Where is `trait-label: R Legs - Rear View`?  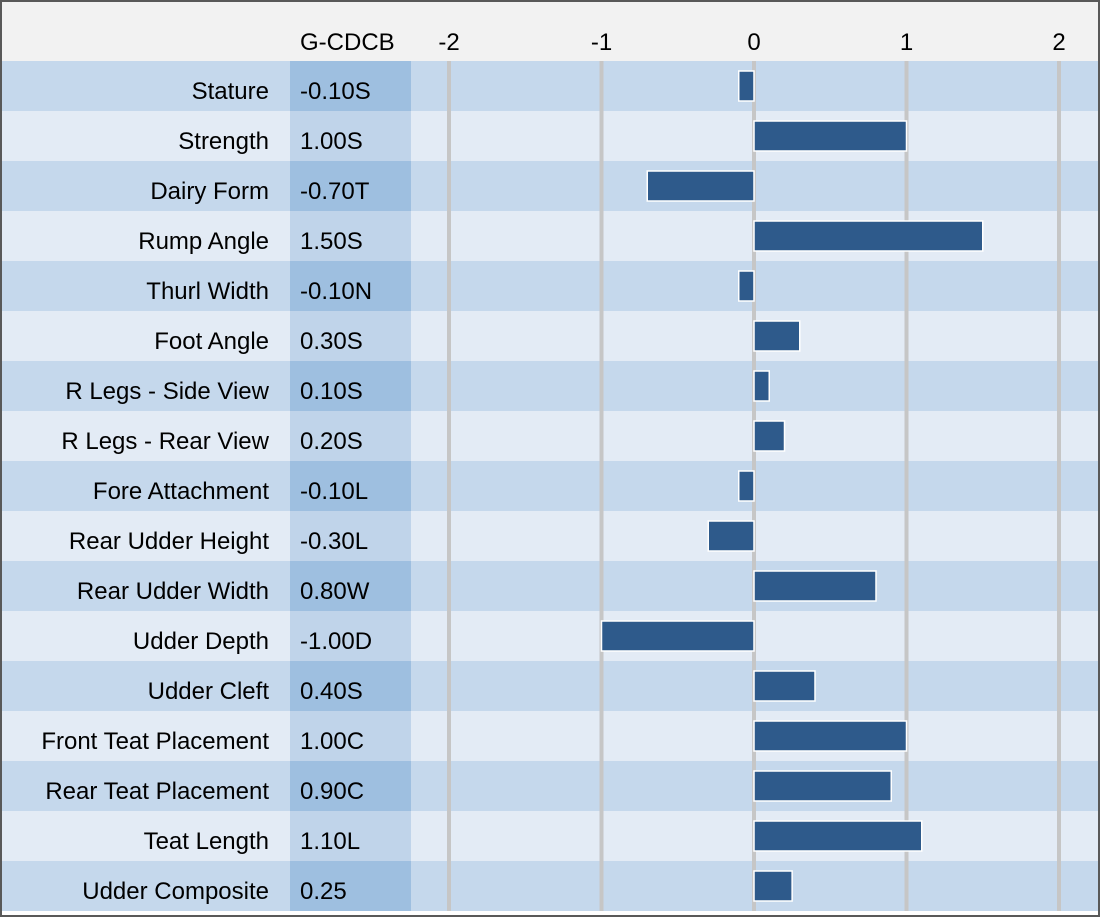 trait-label: R Legs - Rear View is located at coordinates (165, 441).